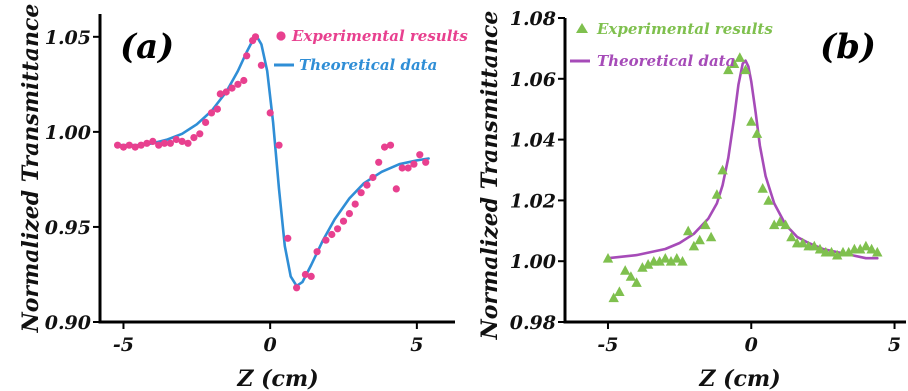 The height and width of the screenshot is (391, 908). Describe the element at coordinates (739, 378) in the screenshot. I see `panel-b-x-axis-title: Z (cm)` at that location.